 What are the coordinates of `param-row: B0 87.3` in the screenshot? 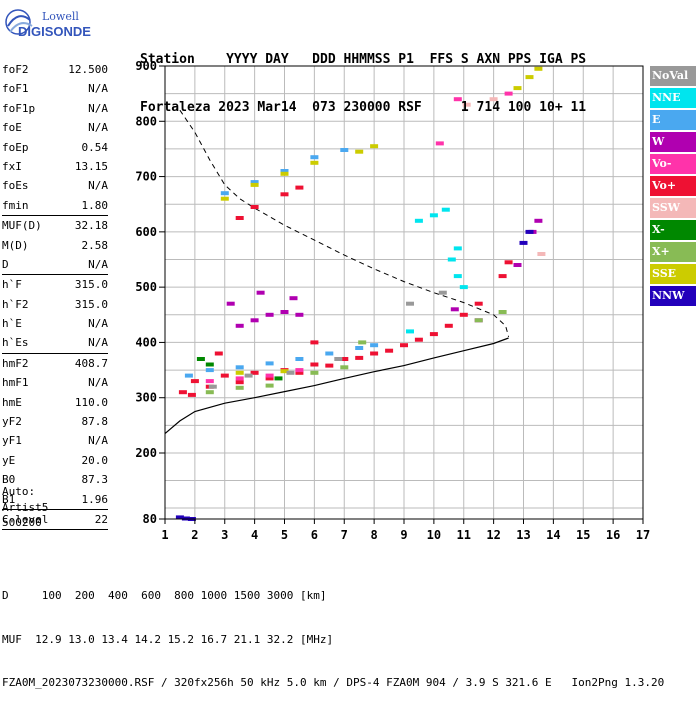 It's located at (55, 479).